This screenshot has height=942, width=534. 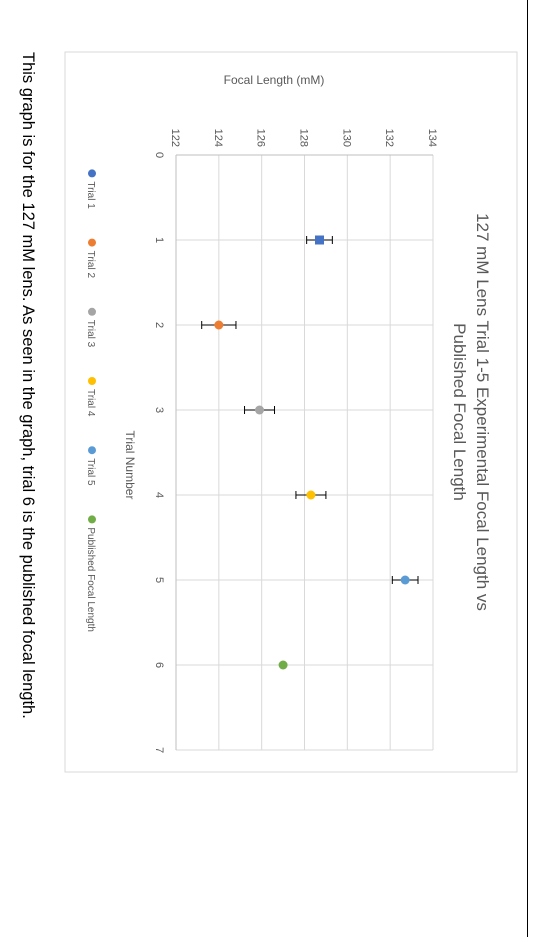 I want to click on x-tick-label: 2, so click(x=159, y=325).